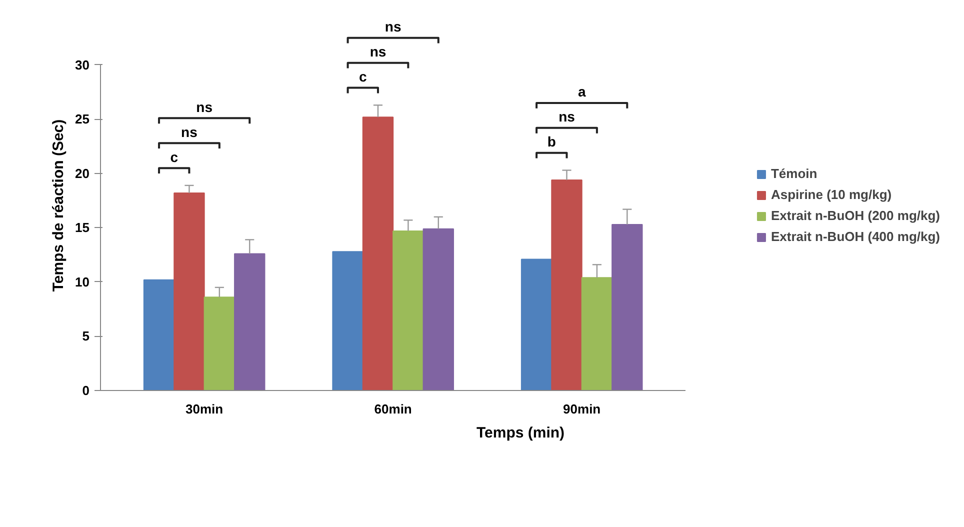 Image resolution: width=964 pixels, height=527 pixels. I want to click on y-tick-label: 30, so click(82, 64).